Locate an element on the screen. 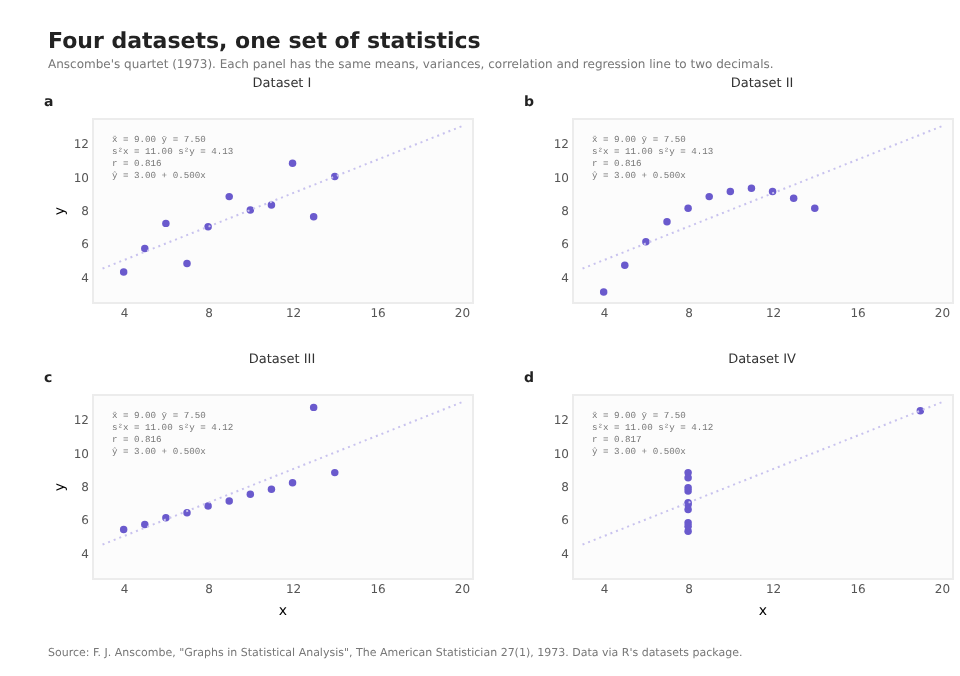 This screenshot has width=960, height=676. text: Four datasets, one set of statistics is located at coordinates (265, 41).